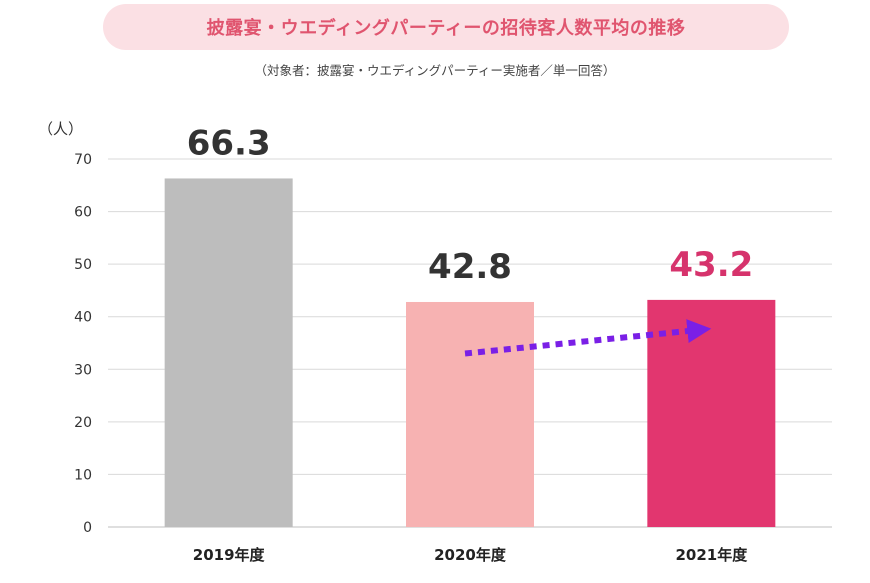  What do you see at coordinates (470, 267) in the screenshot?
I see `value-label: 42.8` at bounding box center [470, 267].